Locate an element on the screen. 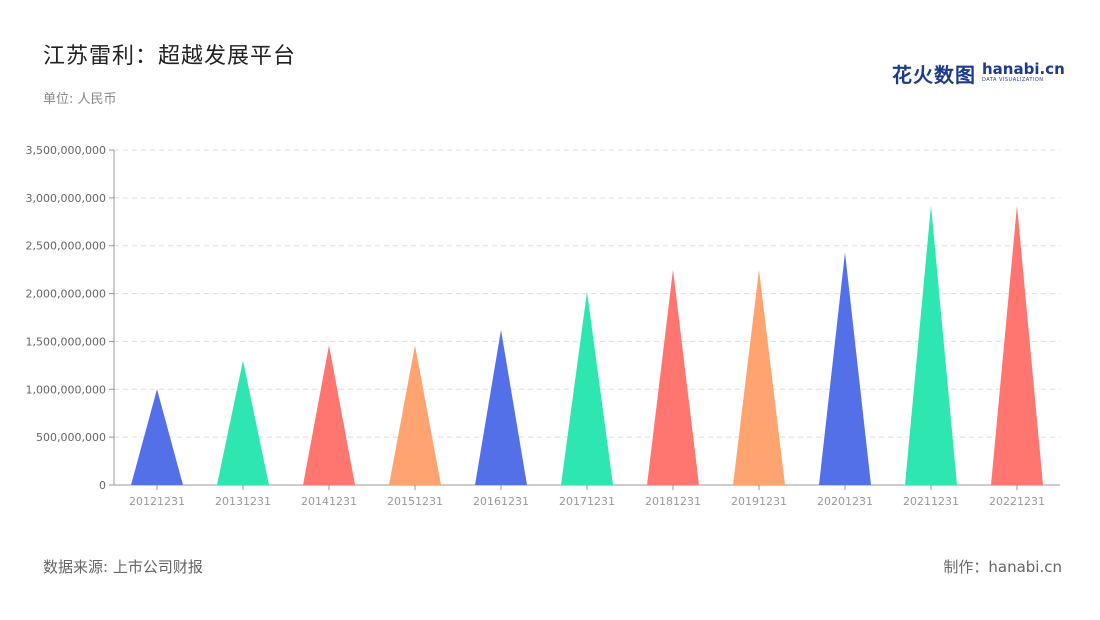  y-tick-label: 500,000,000 is located at coordinates (71, 437).